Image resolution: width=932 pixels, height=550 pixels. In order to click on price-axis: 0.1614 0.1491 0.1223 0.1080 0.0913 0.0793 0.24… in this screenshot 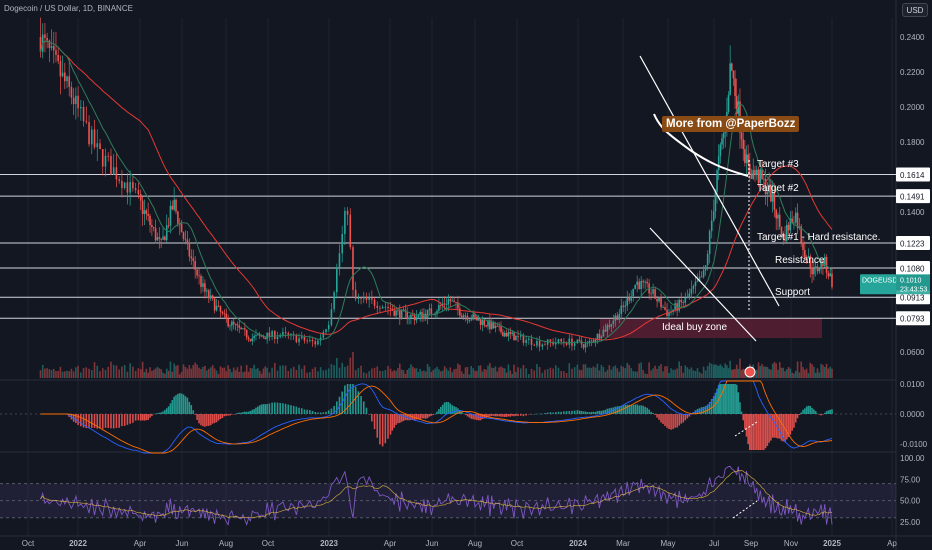, I will do `click(895, 195)`.